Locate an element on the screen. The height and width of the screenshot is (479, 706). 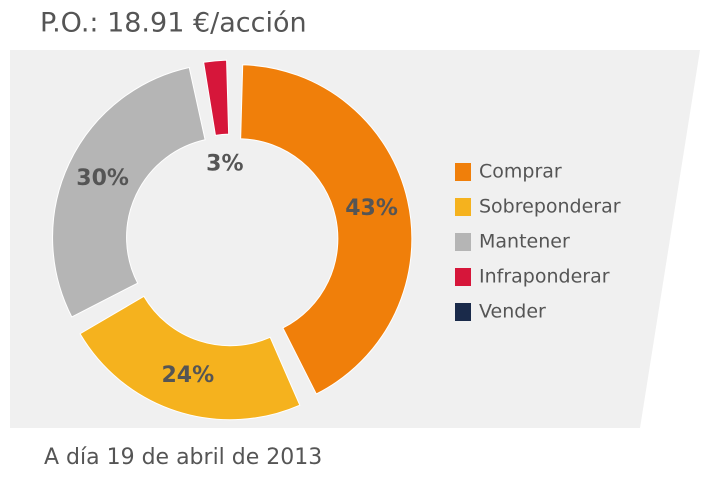
date-note: A día 19 de abril de 2013 is located at coordinates (183, 457).